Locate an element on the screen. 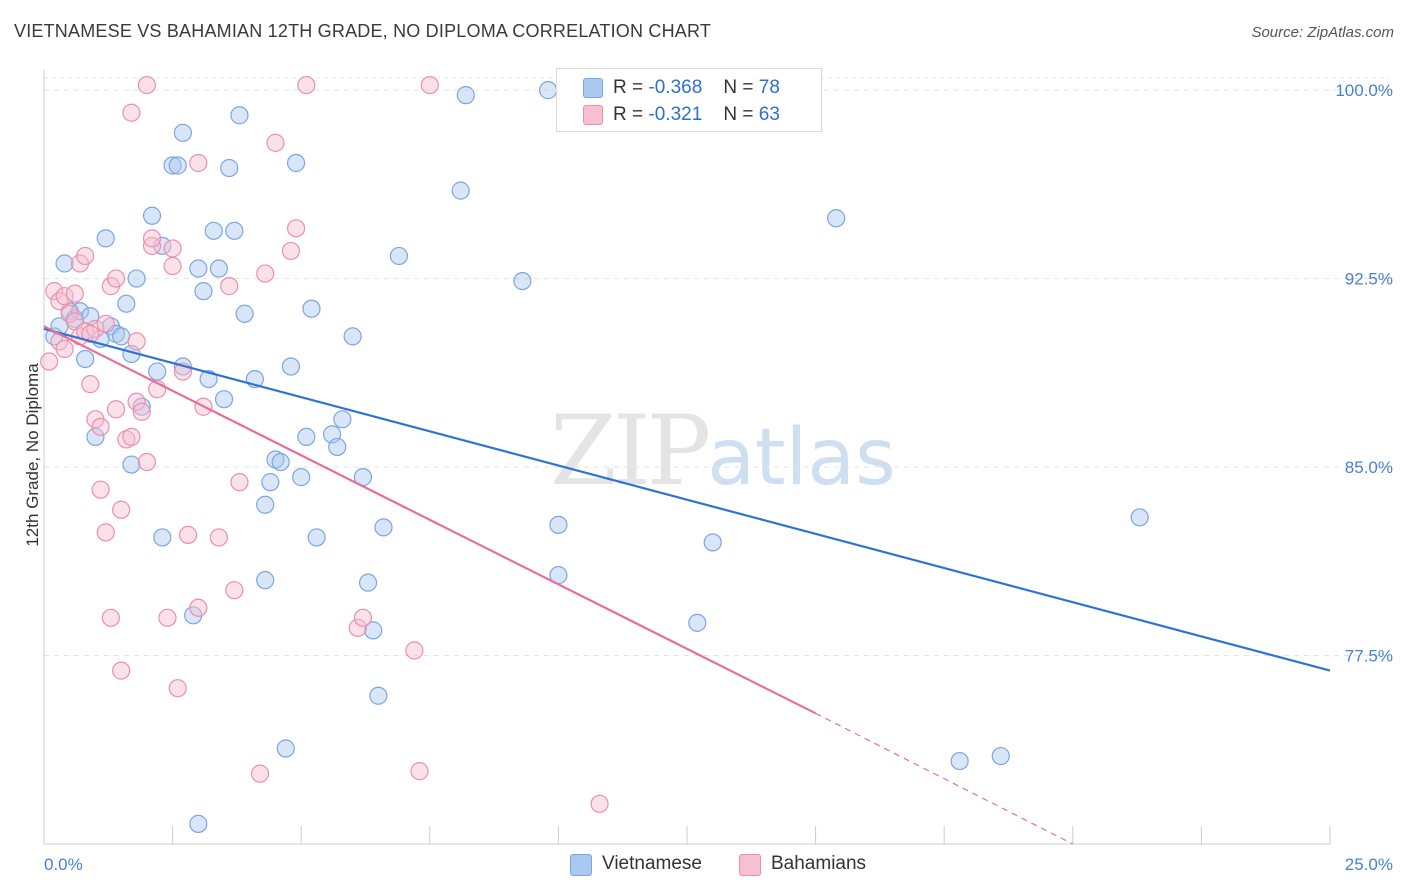 The height and width of the screenshot is (892, 1406). n-value: 78 is located at coordinates (769, 87).